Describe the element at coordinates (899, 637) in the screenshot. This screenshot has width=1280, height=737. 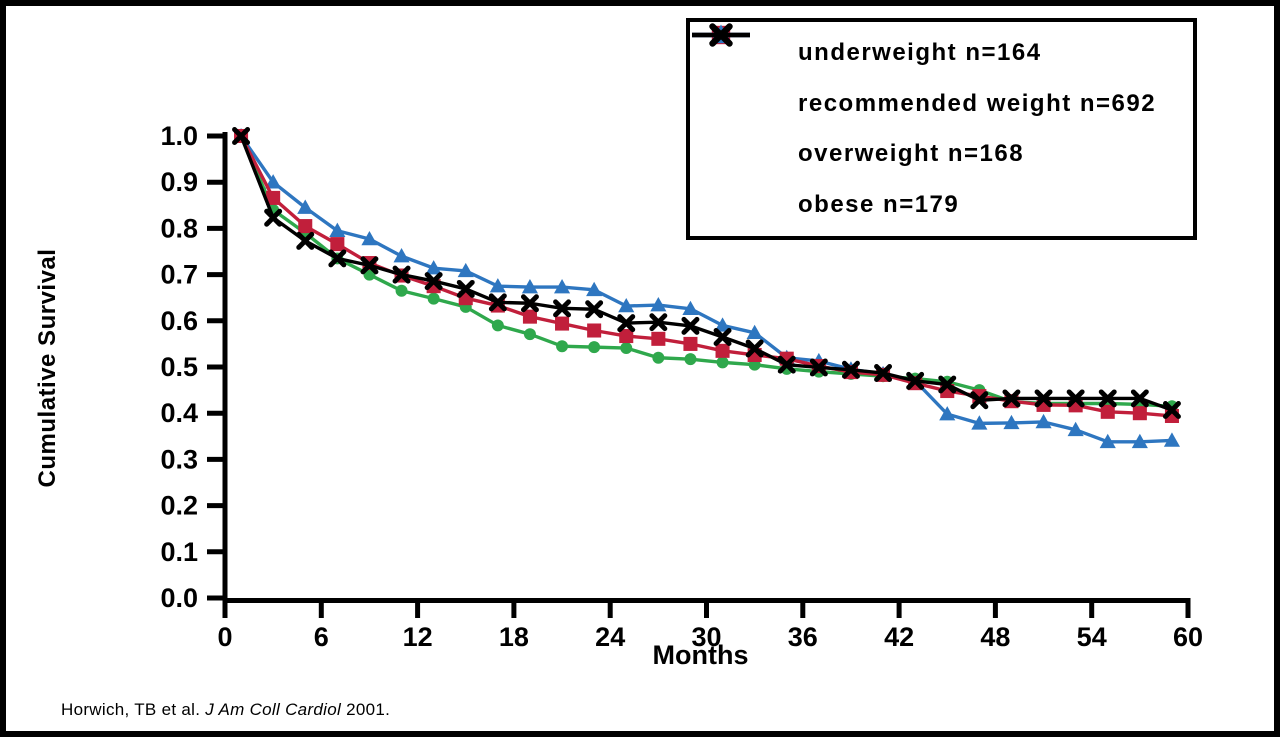
I see `x-tick-label: 42` at that location.